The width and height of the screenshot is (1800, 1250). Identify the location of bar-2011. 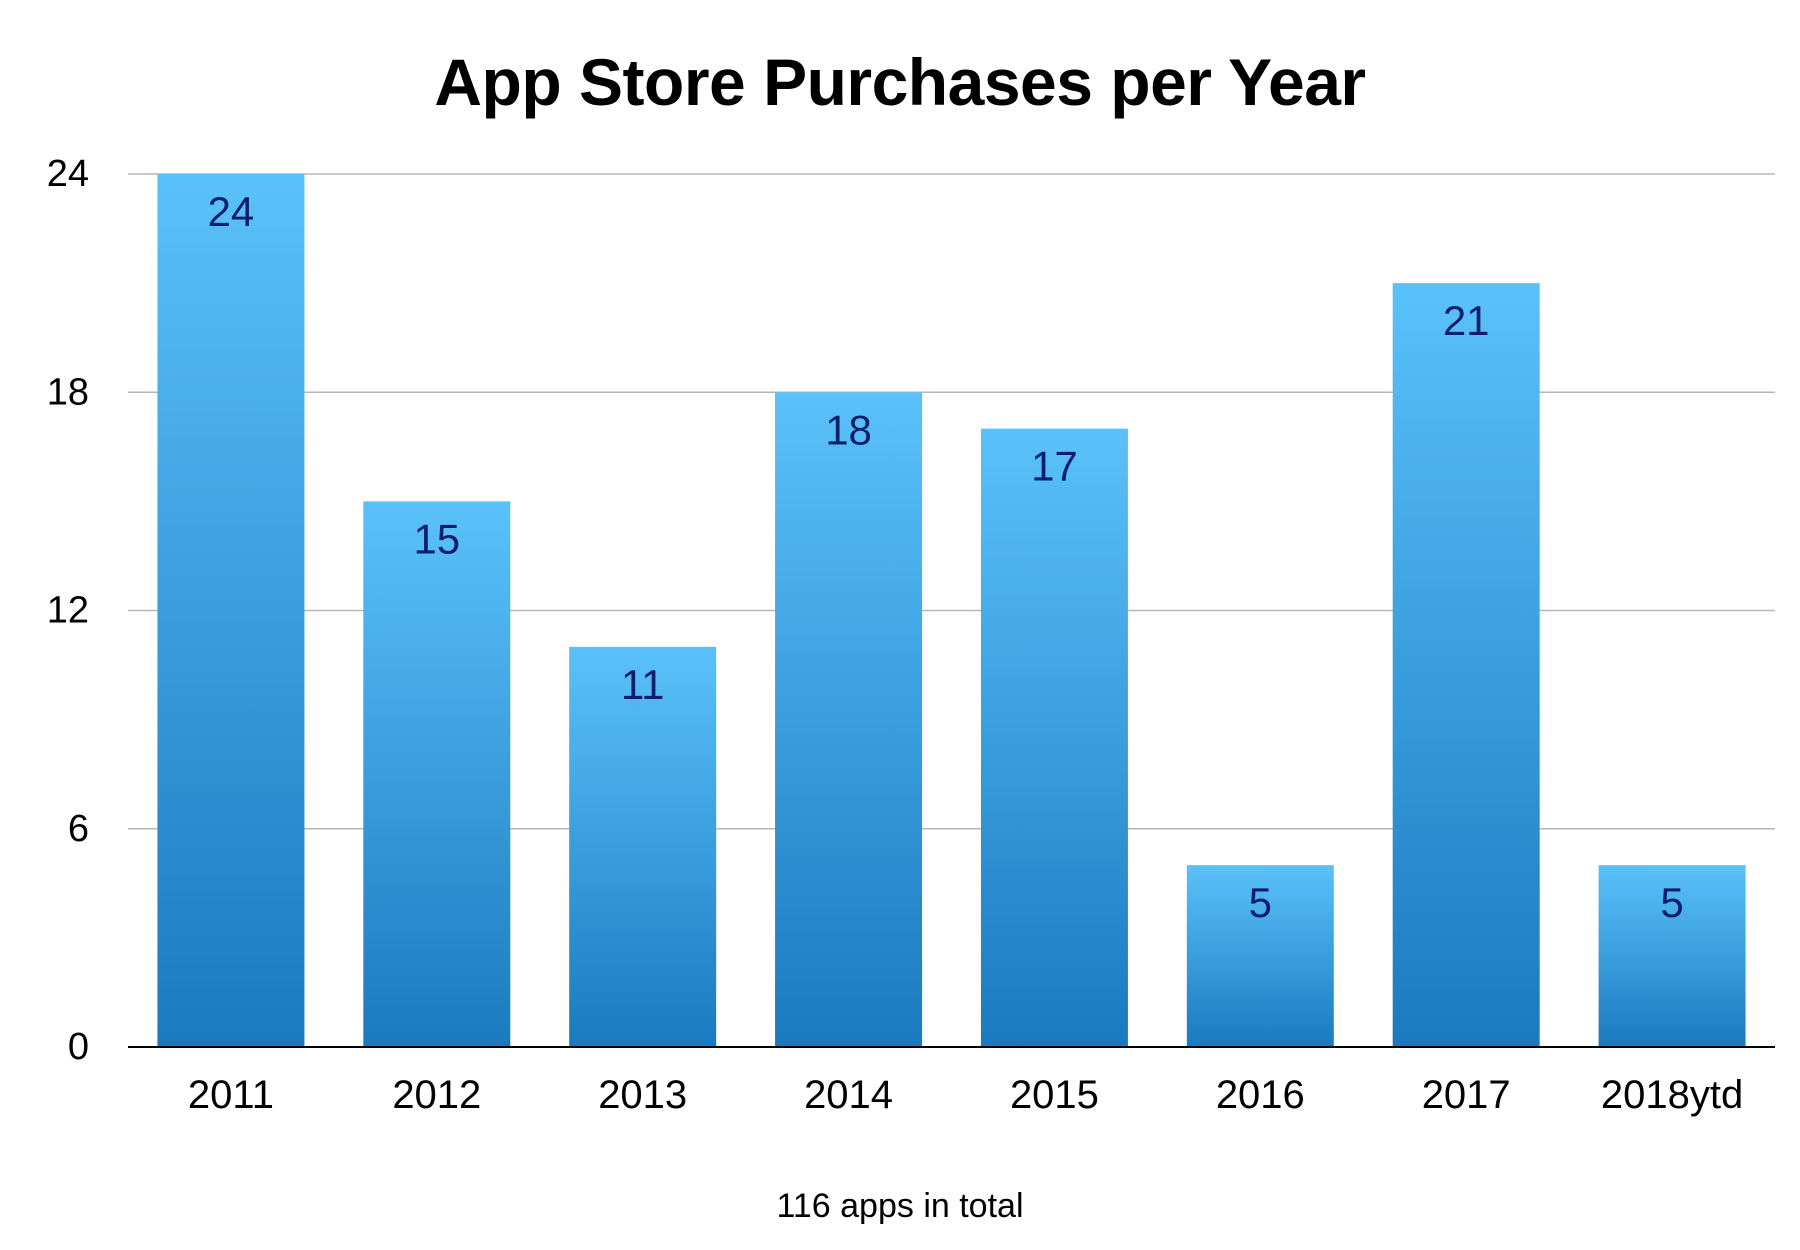
(231, 610).